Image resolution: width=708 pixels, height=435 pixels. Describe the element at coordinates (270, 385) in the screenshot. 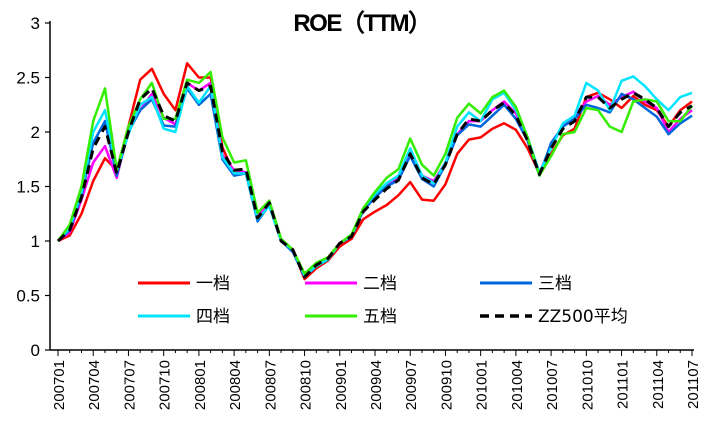

I see `x-tick-label: 200807` at that location.